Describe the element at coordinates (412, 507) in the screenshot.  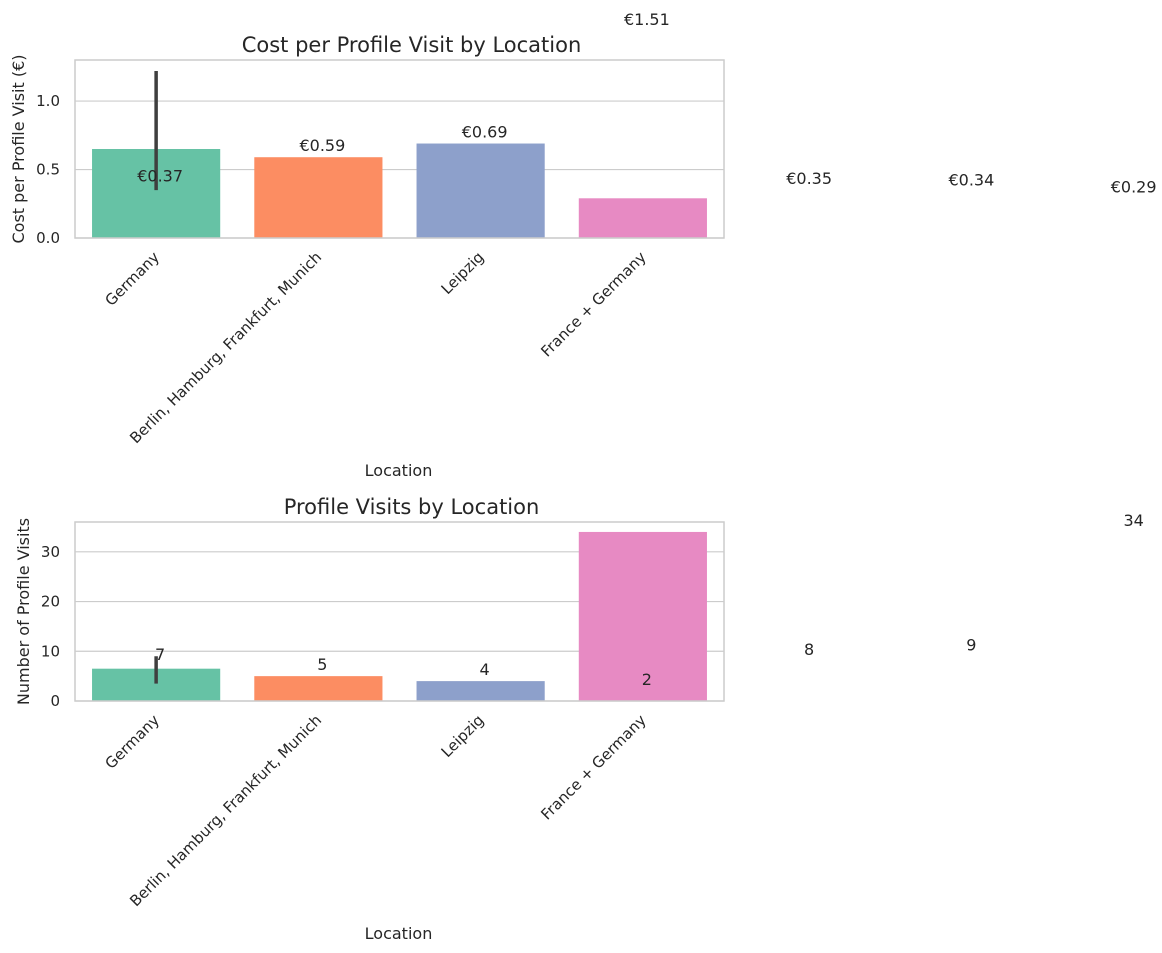
I see `chart-title: Profile Visits by Location` at that location.